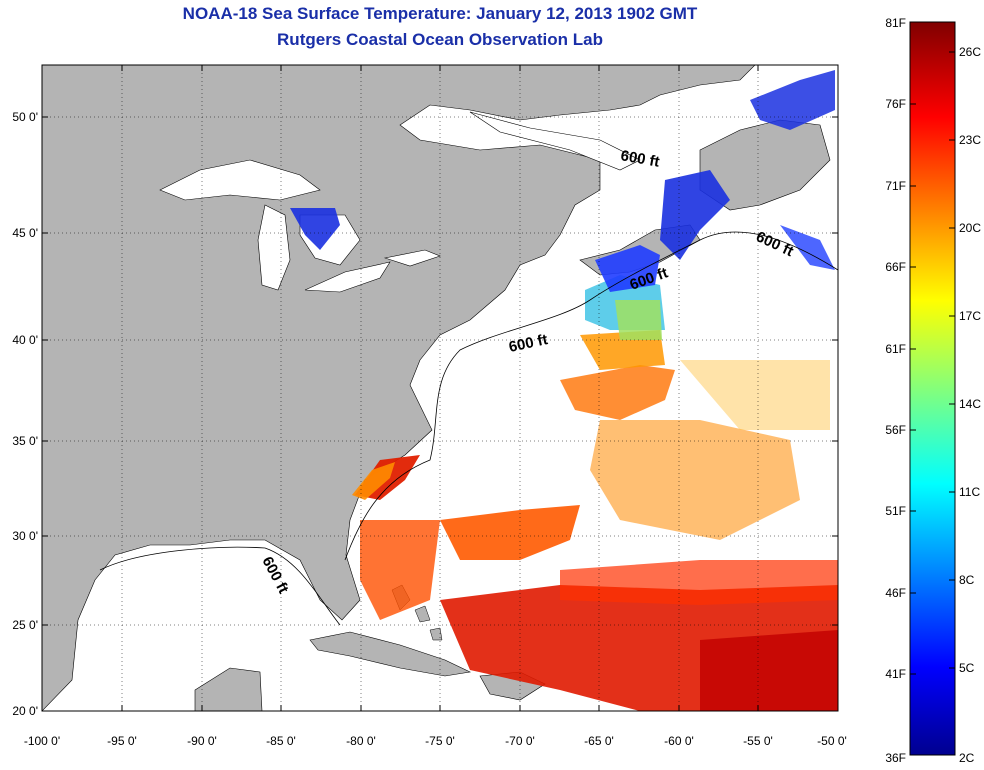  Describe the element at coordinates (25, 117) in the screenshot. I see `lat-label: 50 0'` at that location.